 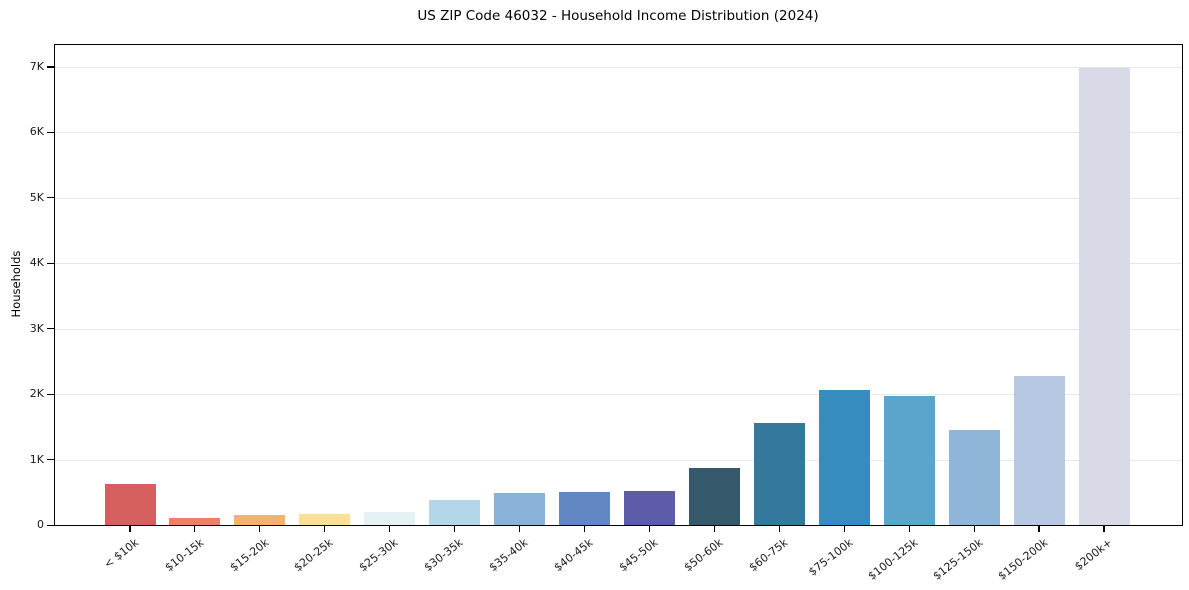 I want to click on y-tick-label: 1K, so click(x=36, y=459).